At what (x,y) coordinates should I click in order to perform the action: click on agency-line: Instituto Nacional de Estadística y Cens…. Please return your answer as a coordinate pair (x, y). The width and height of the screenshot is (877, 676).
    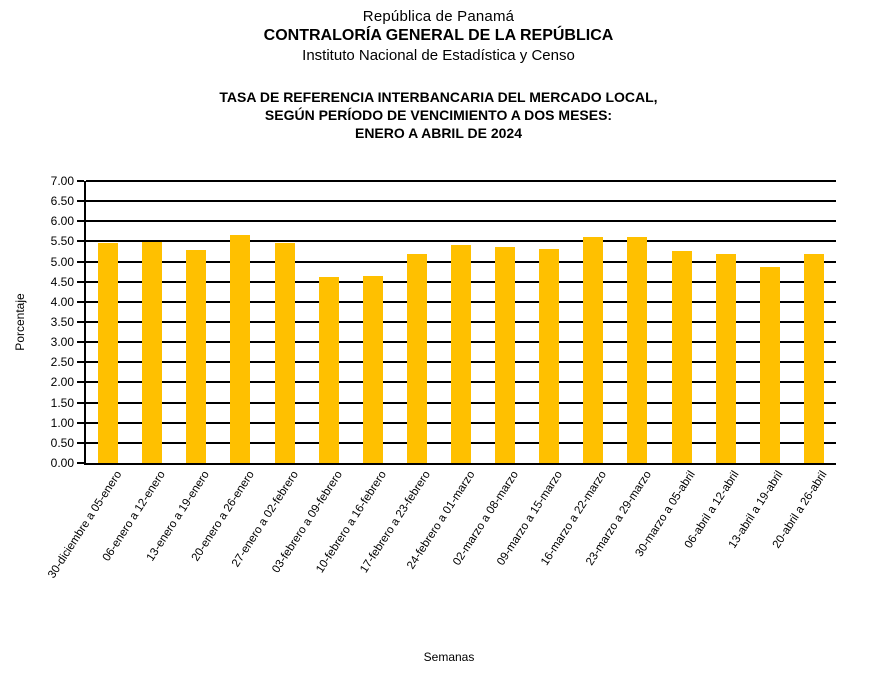
    Looking at the image, I should click on (438, 55).